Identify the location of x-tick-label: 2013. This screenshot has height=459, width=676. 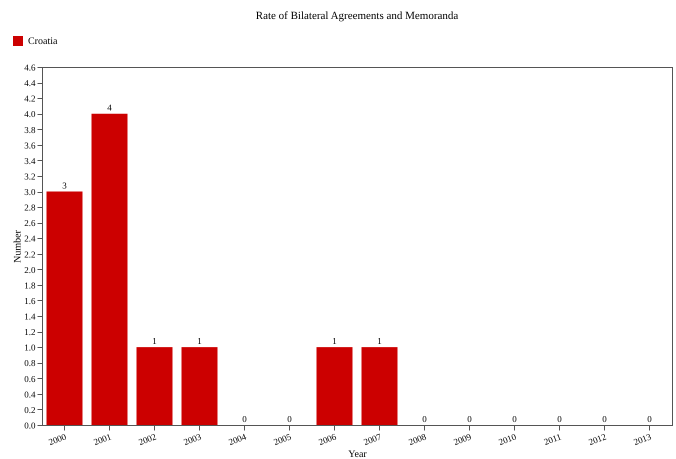
(643, 439).